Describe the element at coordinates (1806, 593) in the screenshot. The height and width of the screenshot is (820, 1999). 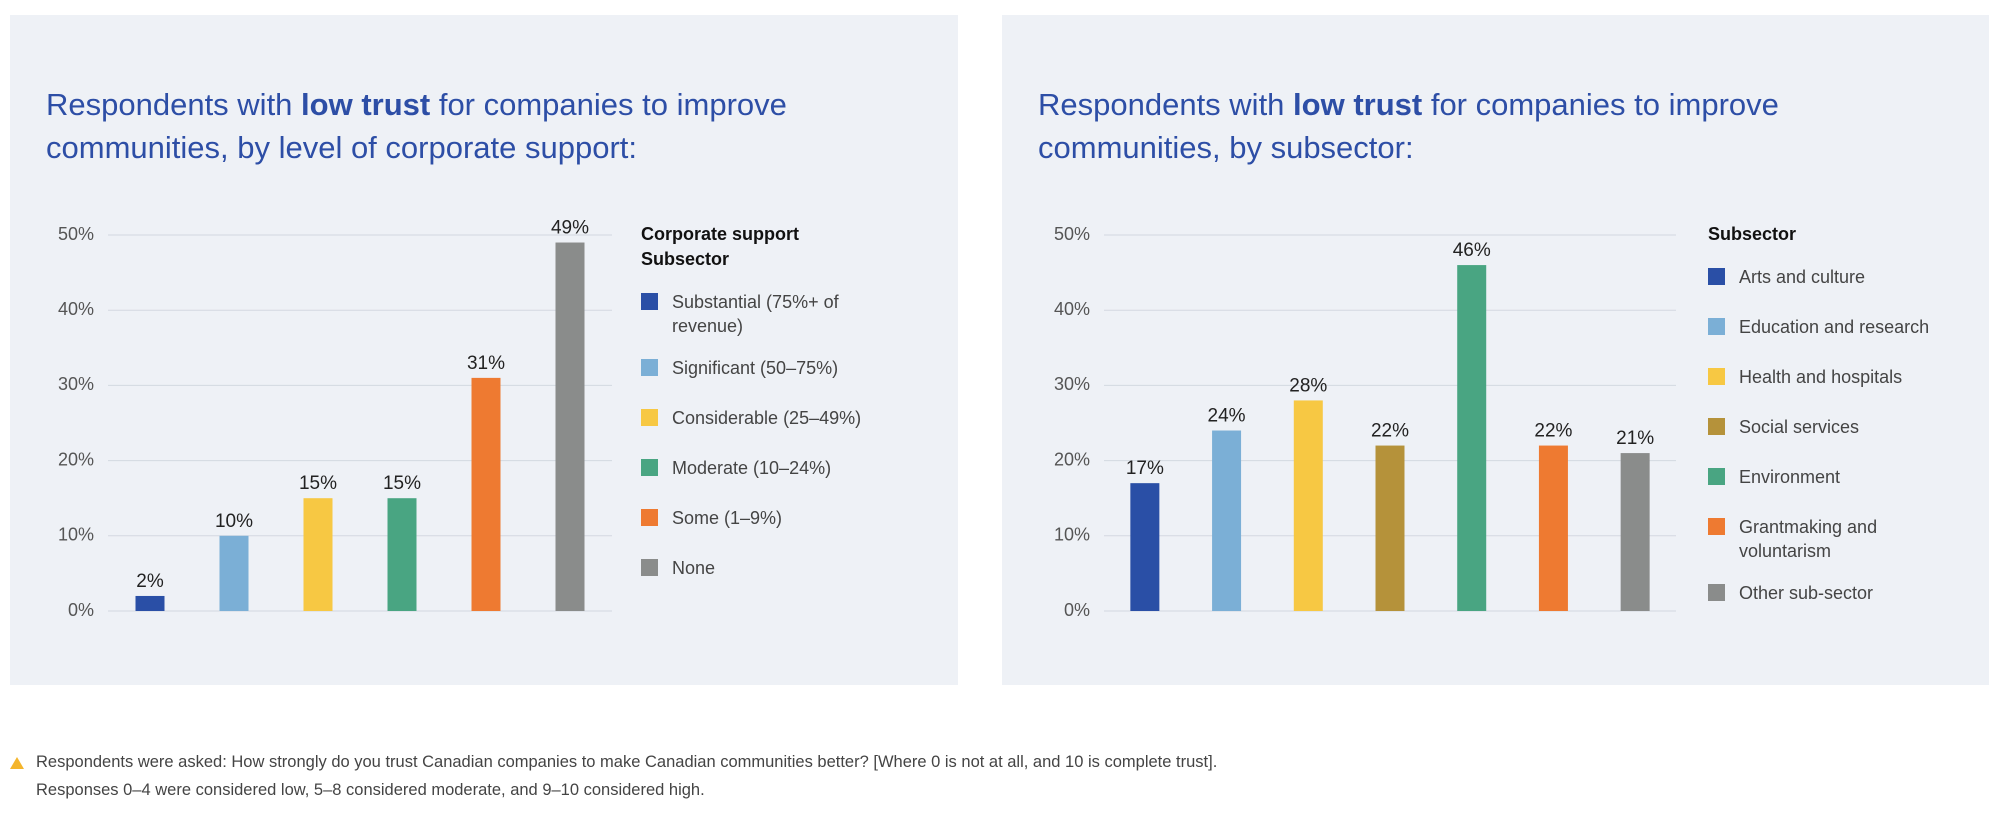
I see `legend-label: Other sub-sector` at that location.